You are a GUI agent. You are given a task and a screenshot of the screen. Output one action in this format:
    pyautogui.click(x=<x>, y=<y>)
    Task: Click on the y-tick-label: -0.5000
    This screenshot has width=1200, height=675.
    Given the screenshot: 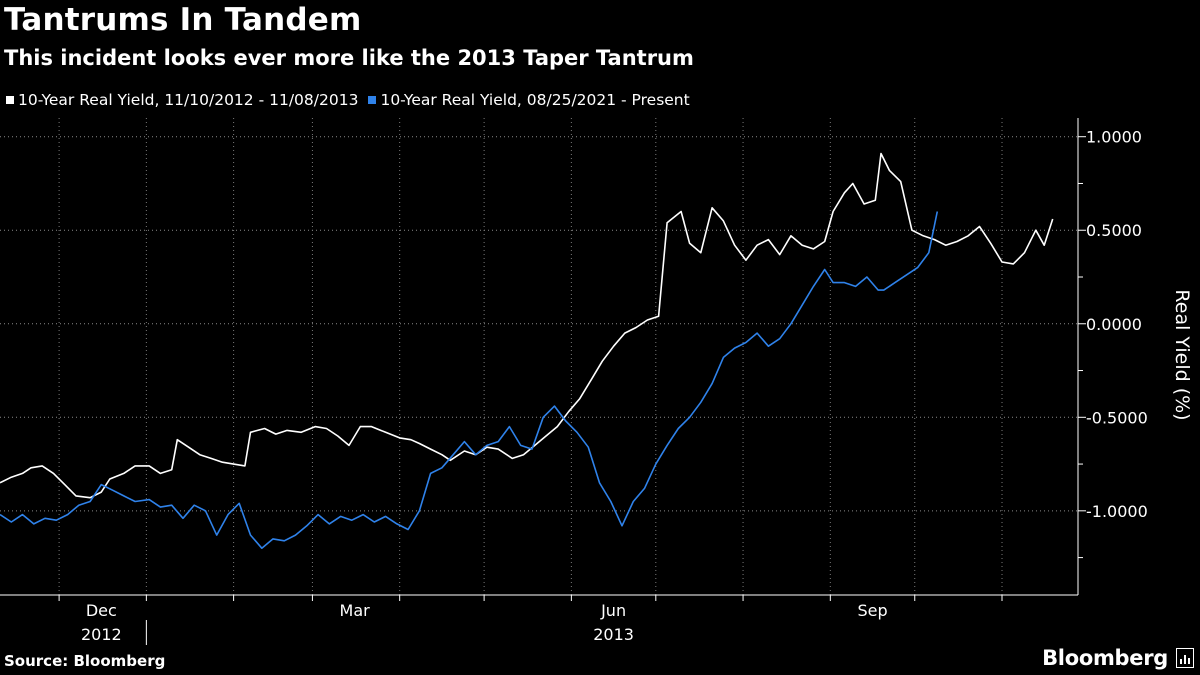 What is the action you would take?
    pyautogui.click(x=1117, y=417)
    